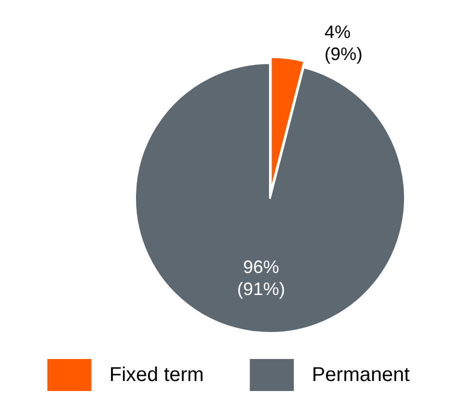  I want to click on legend-label: Permanent, so click(361, 375).